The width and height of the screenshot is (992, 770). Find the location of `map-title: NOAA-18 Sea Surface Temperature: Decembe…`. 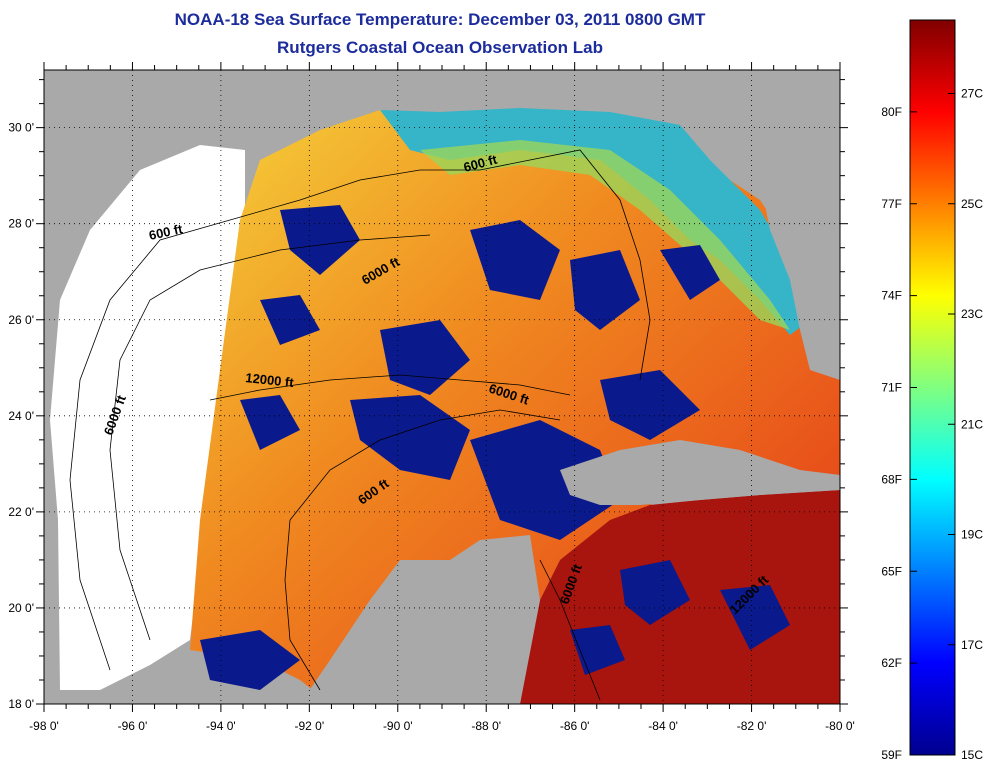

map-title: NOAA-18 Sea Surface Temperature: Decembe… is located at coordinates (440, 19).